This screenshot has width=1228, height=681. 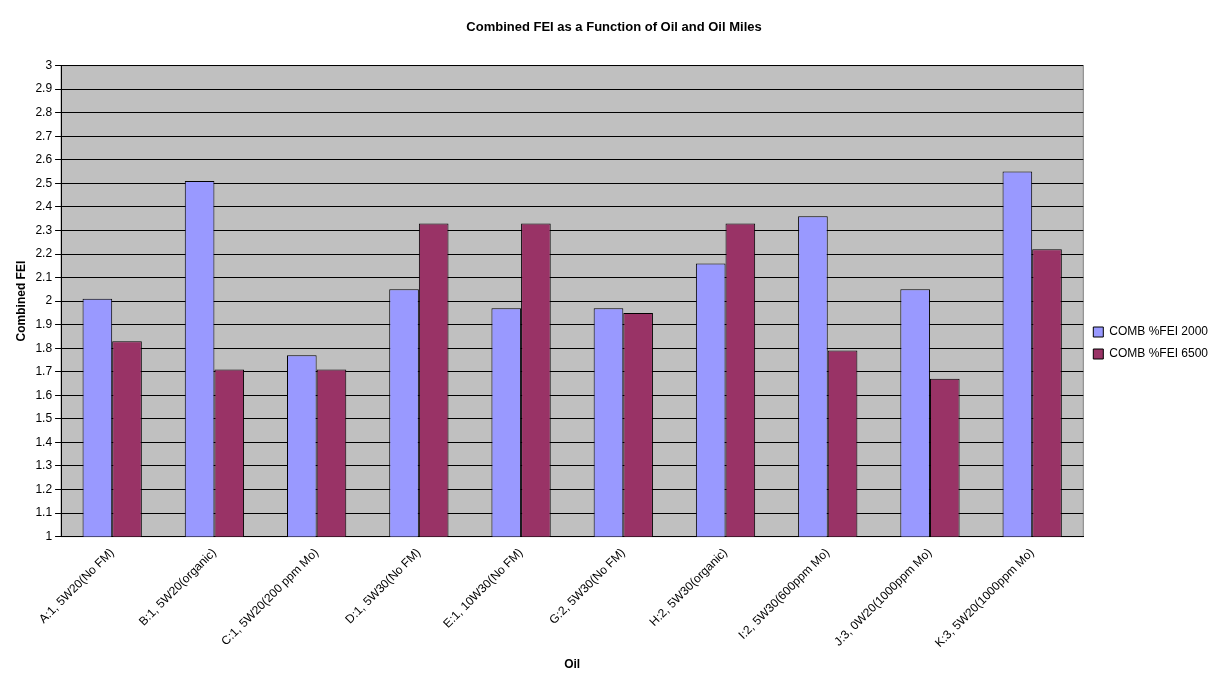 What do you see at coordinates (44, 465) in the screenshot?
I see `y-tick-label: 1.3` at bounding box center [44, 465].